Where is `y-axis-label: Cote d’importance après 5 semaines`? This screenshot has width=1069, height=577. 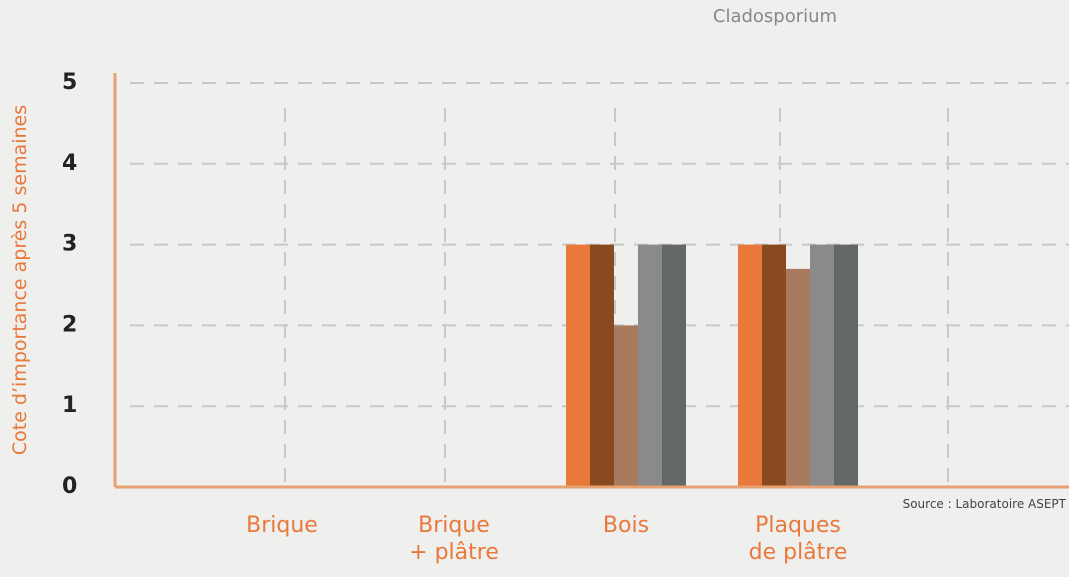
y-axis-label: Cote d’importance après 5 semaines is located at coordinates (20, 280).